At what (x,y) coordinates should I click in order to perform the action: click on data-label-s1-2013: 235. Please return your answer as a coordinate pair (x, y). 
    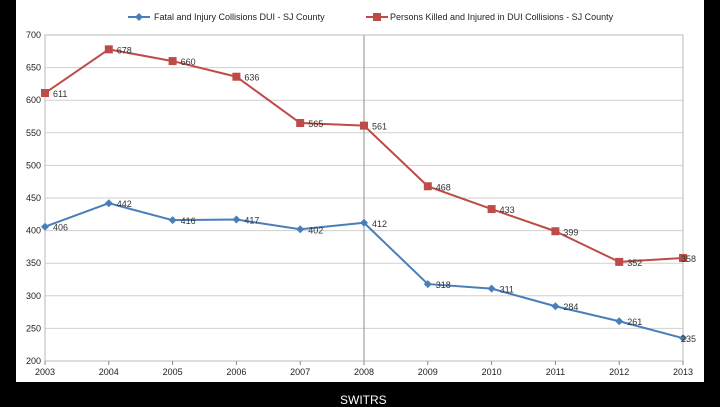
    Looking at the image, I should click on (688, 339).